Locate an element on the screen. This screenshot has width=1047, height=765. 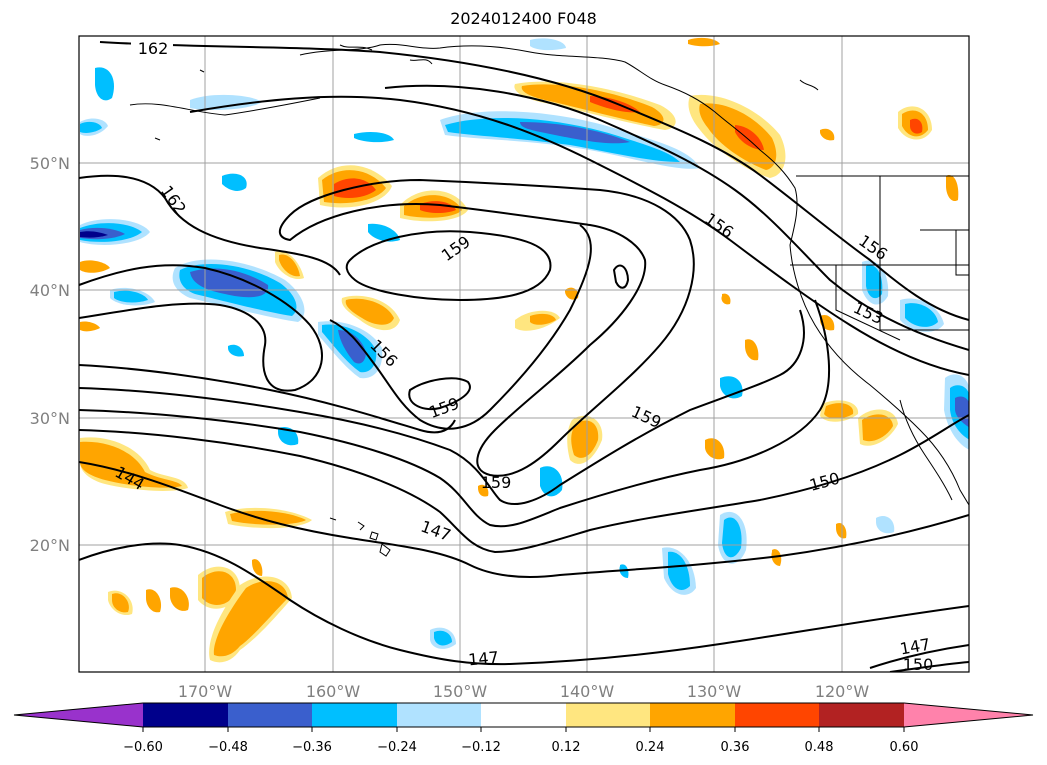
colorbar-tick-label: 0.24 is located at coordinates (650, 747).